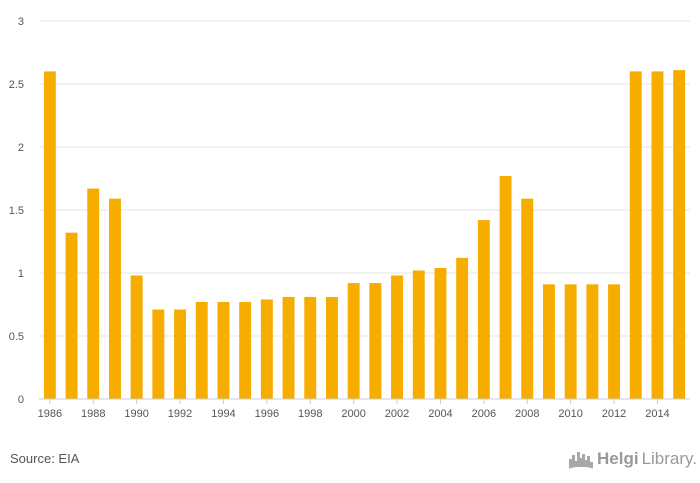  What do you see at coordinates (223, 414) in the screenshot?
I see `x-tick-label: 1994` at bounding box center [223, 414].